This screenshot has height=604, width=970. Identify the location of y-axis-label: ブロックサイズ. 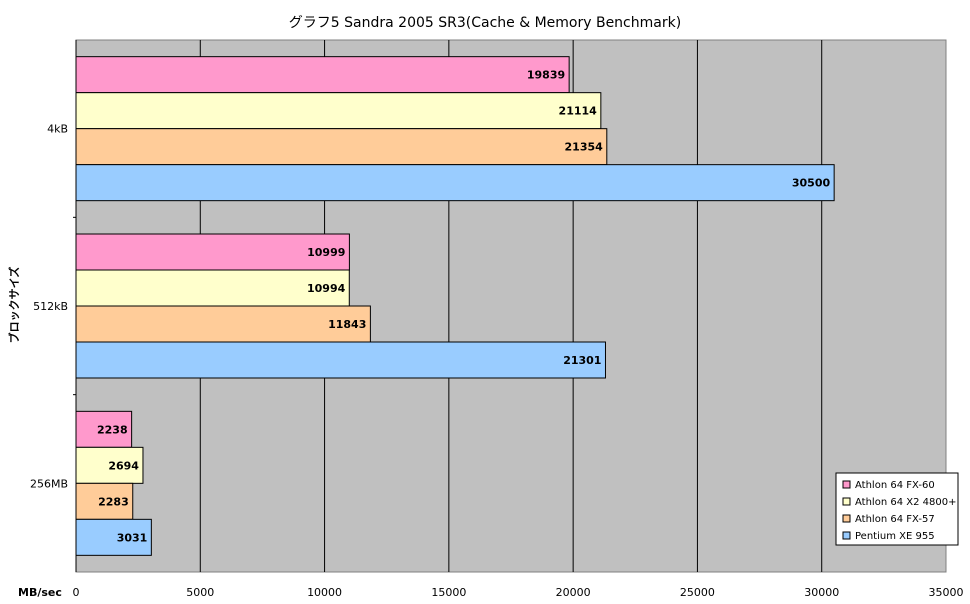
(14, 305).